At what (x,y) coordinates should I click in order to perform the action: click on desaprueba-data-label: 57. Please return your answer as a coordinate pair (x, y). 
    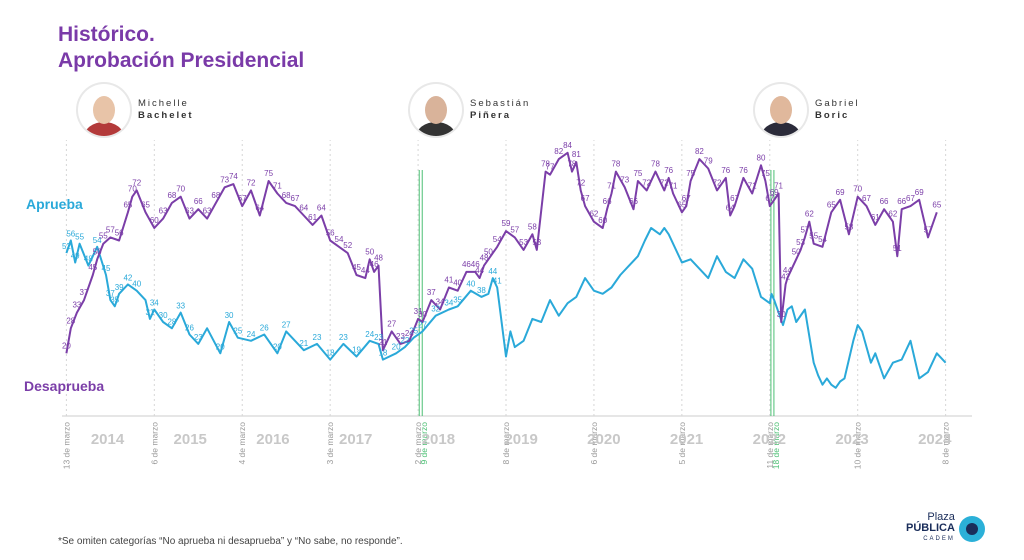
    Looking at the image, I should click on (928, 229).